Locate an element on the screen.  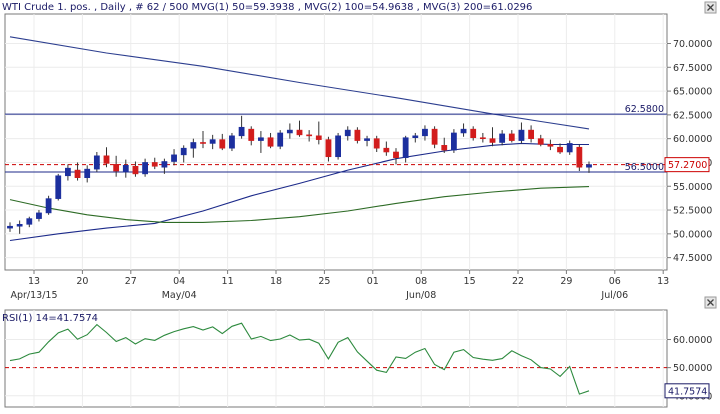
rsi-last-box is located at coordinates (687, 391).